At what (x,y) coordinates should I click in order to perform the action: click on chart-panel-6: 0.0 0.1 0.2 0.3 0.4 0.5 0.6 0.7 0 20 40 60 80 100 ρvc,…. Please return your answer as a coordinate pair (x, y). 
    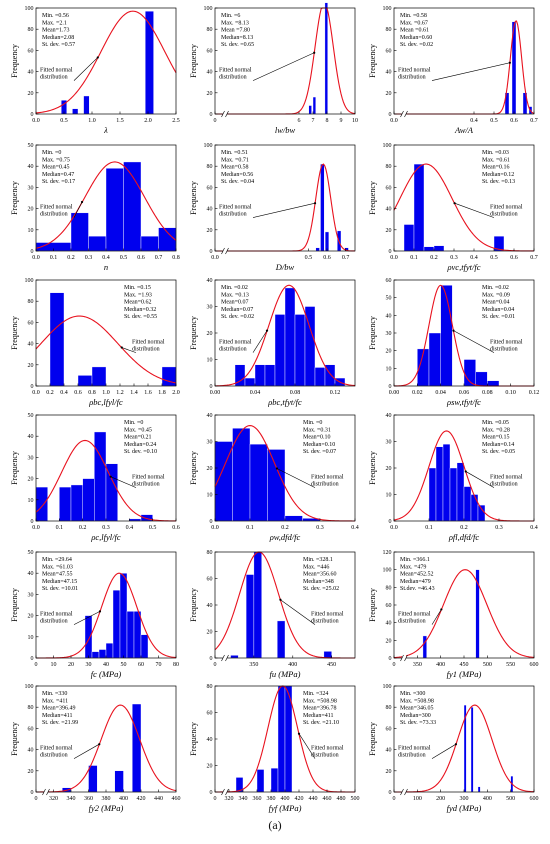
    Looking at the image, I should click on (453, 207).